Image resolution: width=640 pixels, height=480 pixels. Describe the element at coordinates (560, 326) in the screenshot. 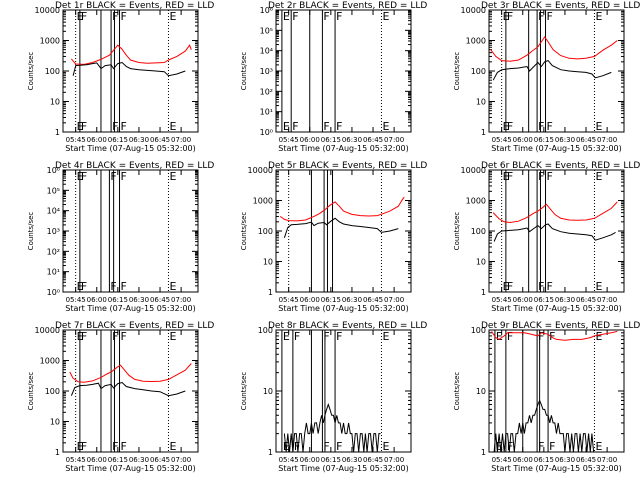

I see `panel-title: Det 9r BLACK = Events, RED = LLD` at that location.